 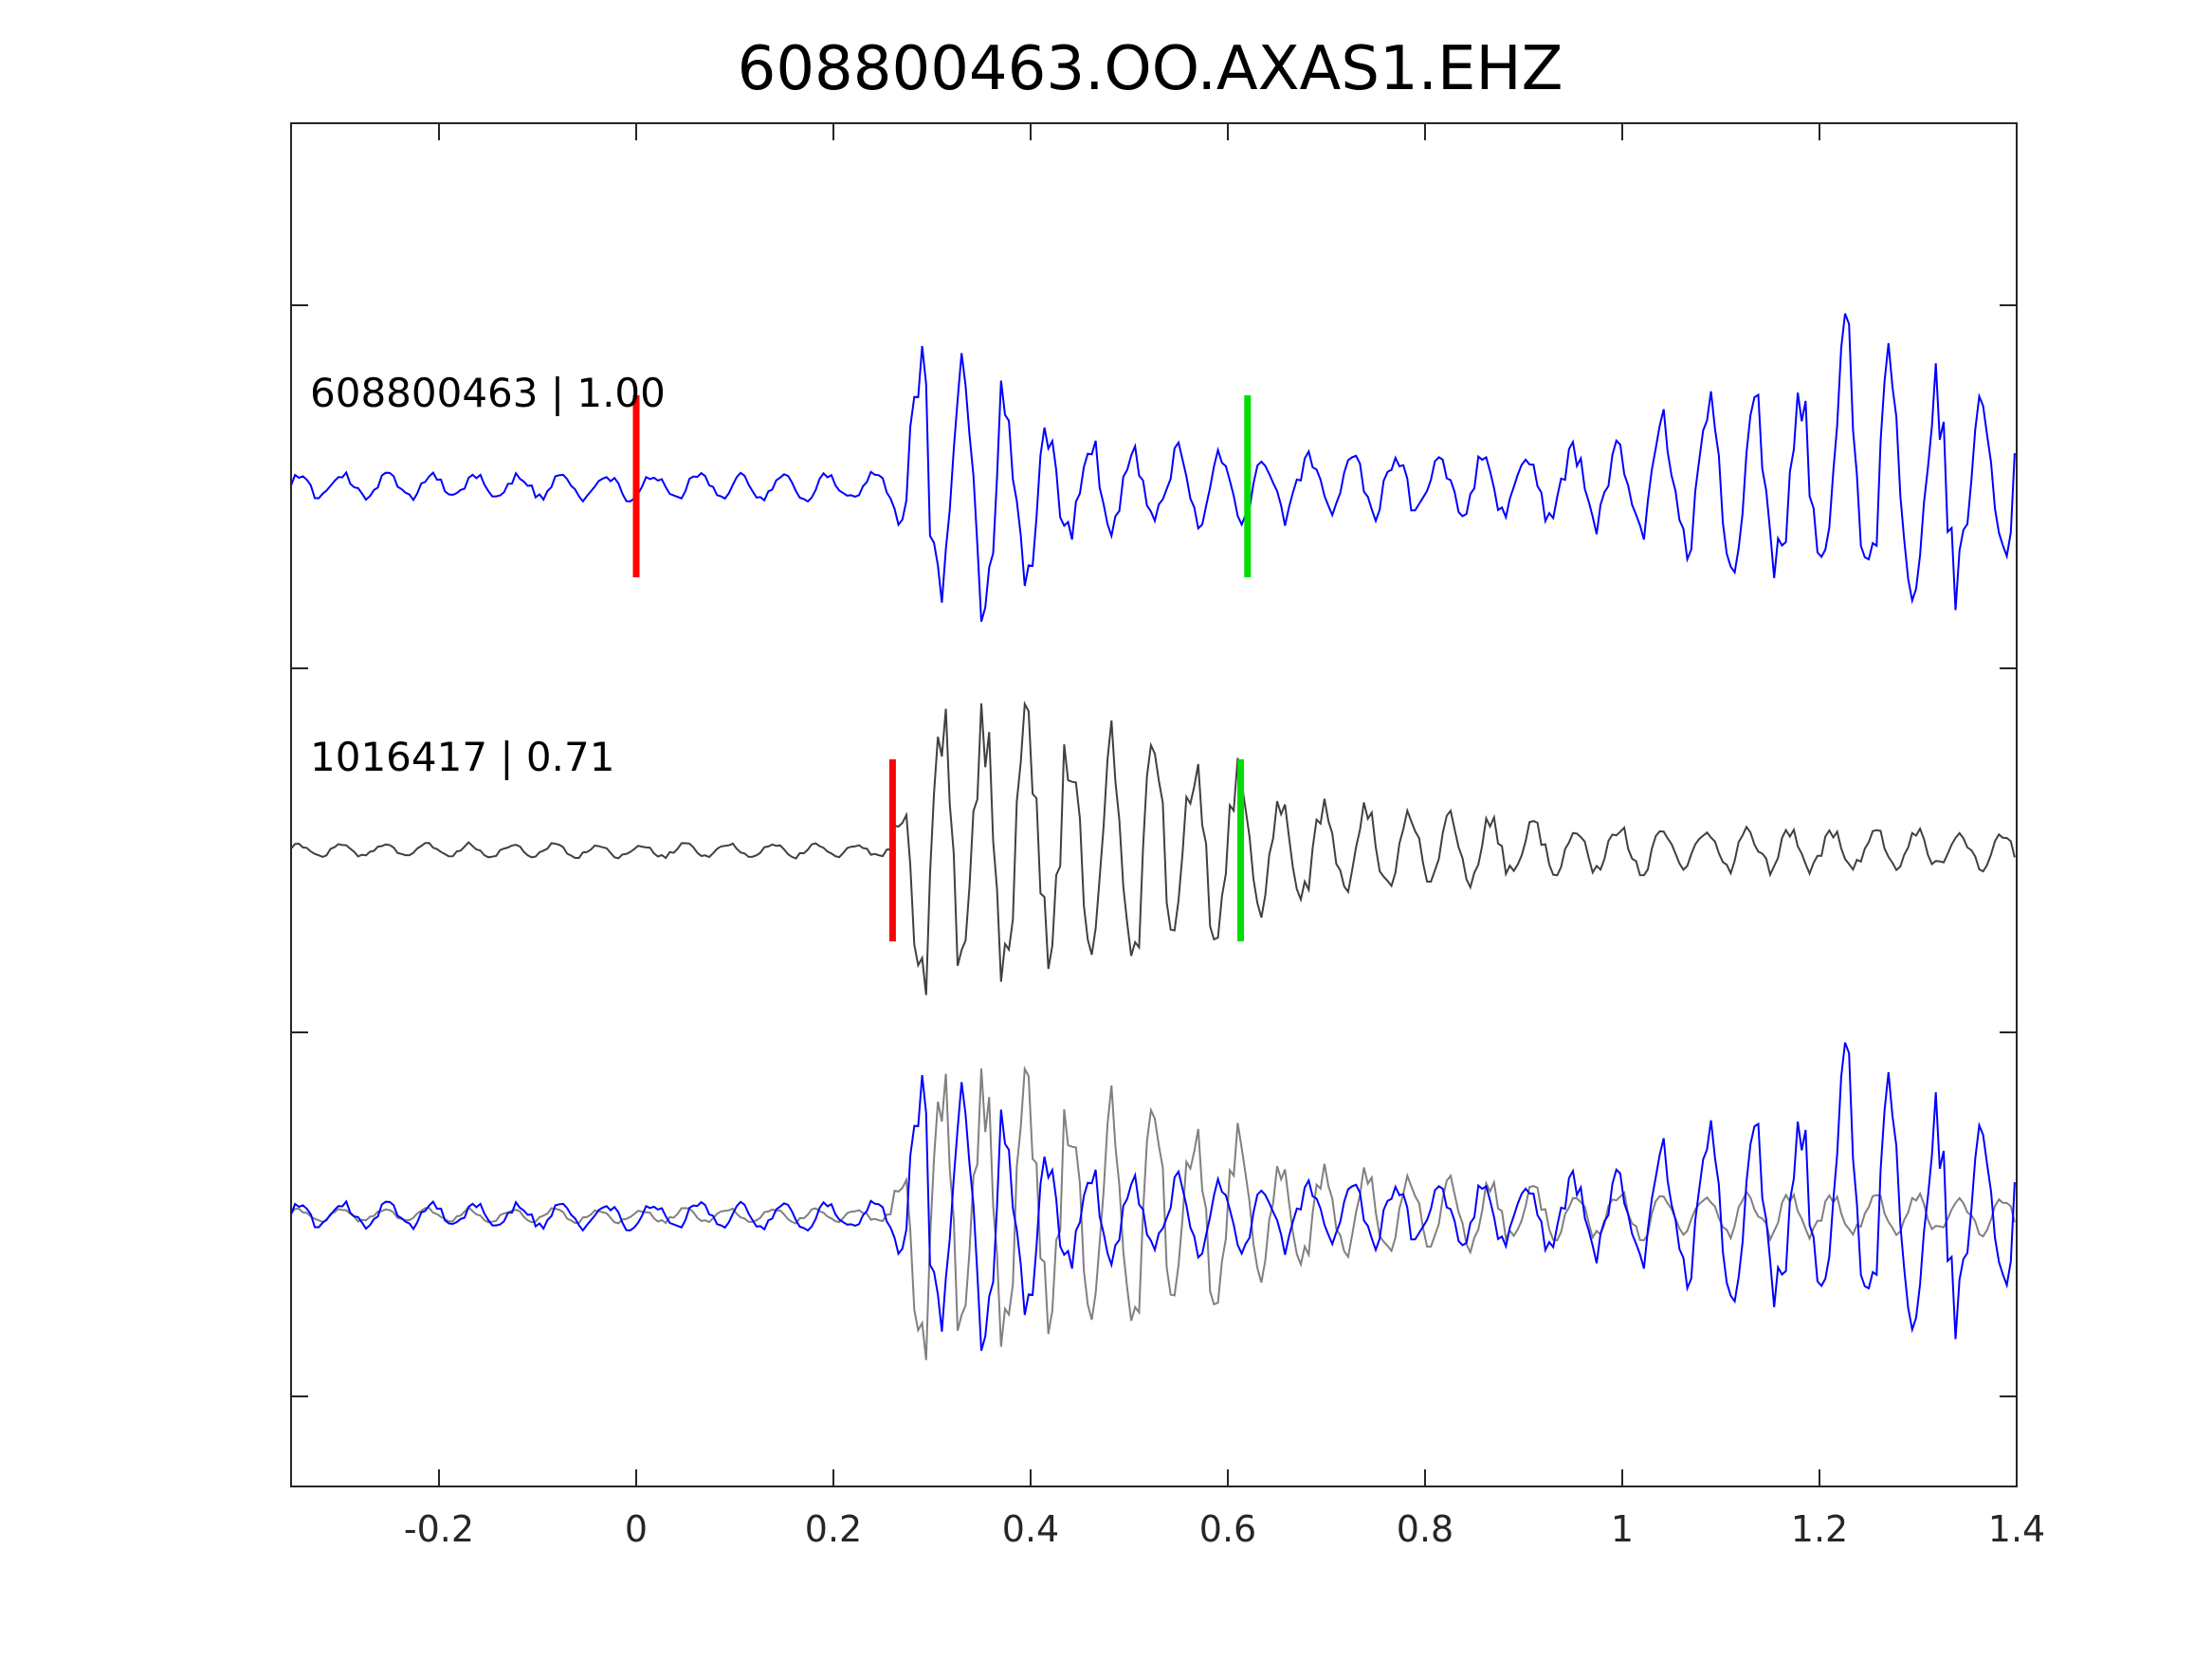 What do you see at coordinates (636, 1529) in the screenshot?
I see `x-tick-label: 0` at bounding box center [636, 1529].